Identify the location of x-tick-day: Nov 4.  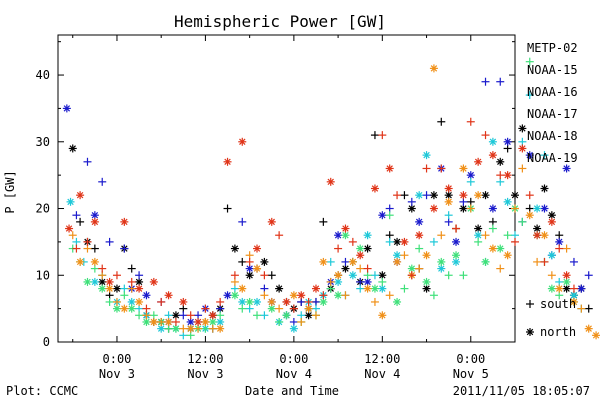
(294, 374).